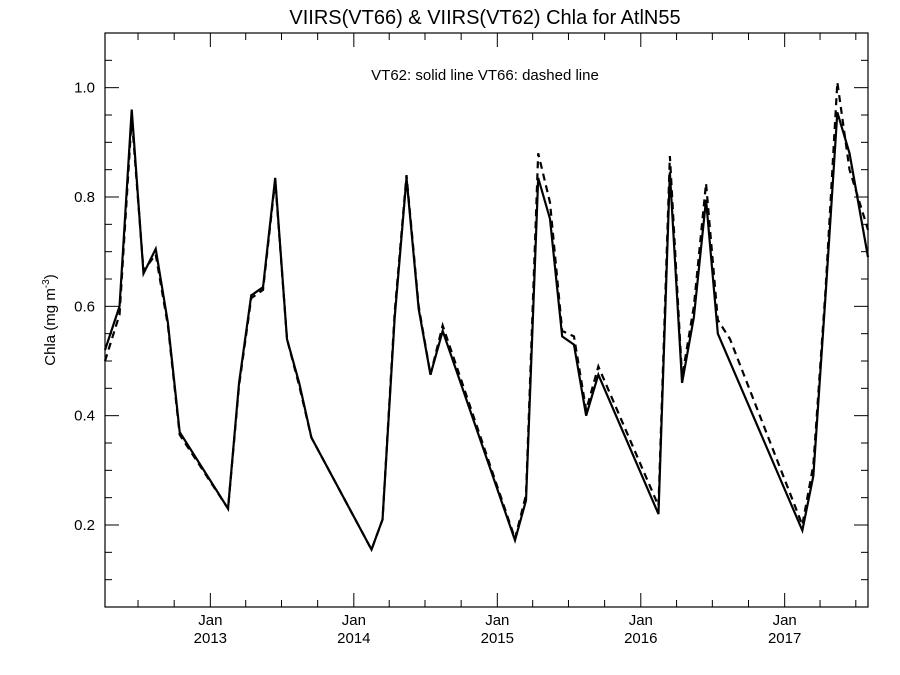 Image resolution: width=900 pixels, height=675 pixels. I want to click on y-axis-label: Chla (mg m-3), so click(50, 319).